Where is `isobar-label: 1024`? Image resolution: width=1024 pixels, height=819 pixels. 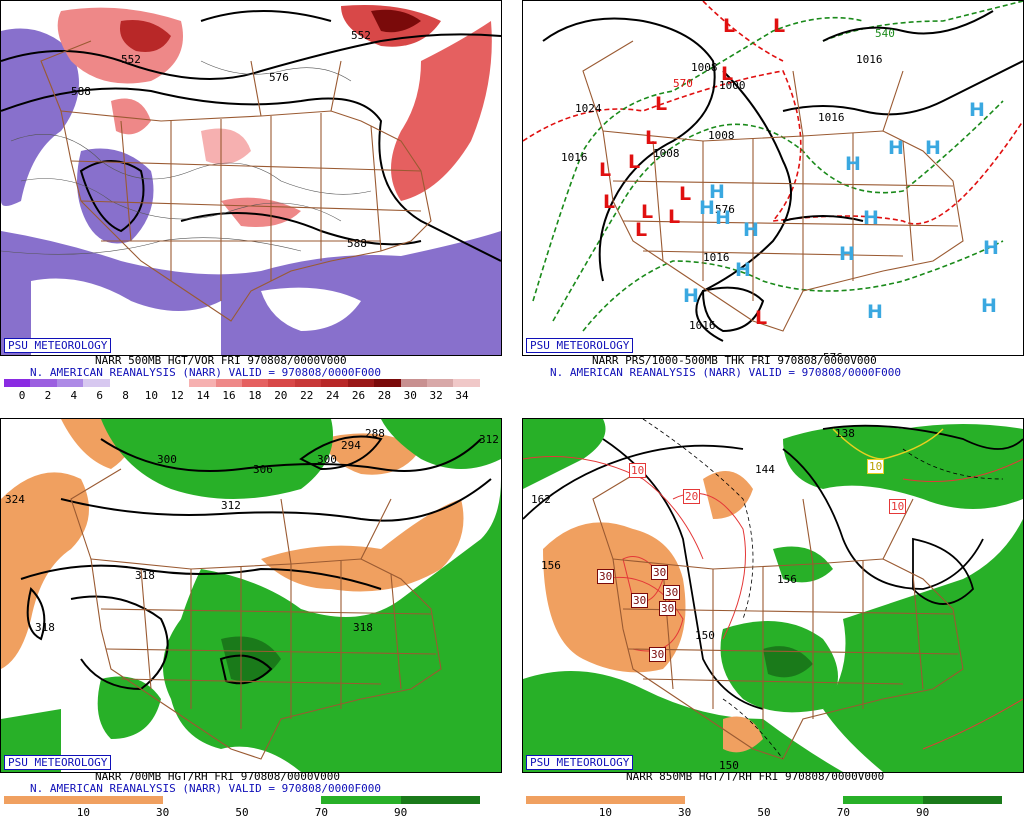
isobar-label: 1024 is located at coordinates (588, 108).